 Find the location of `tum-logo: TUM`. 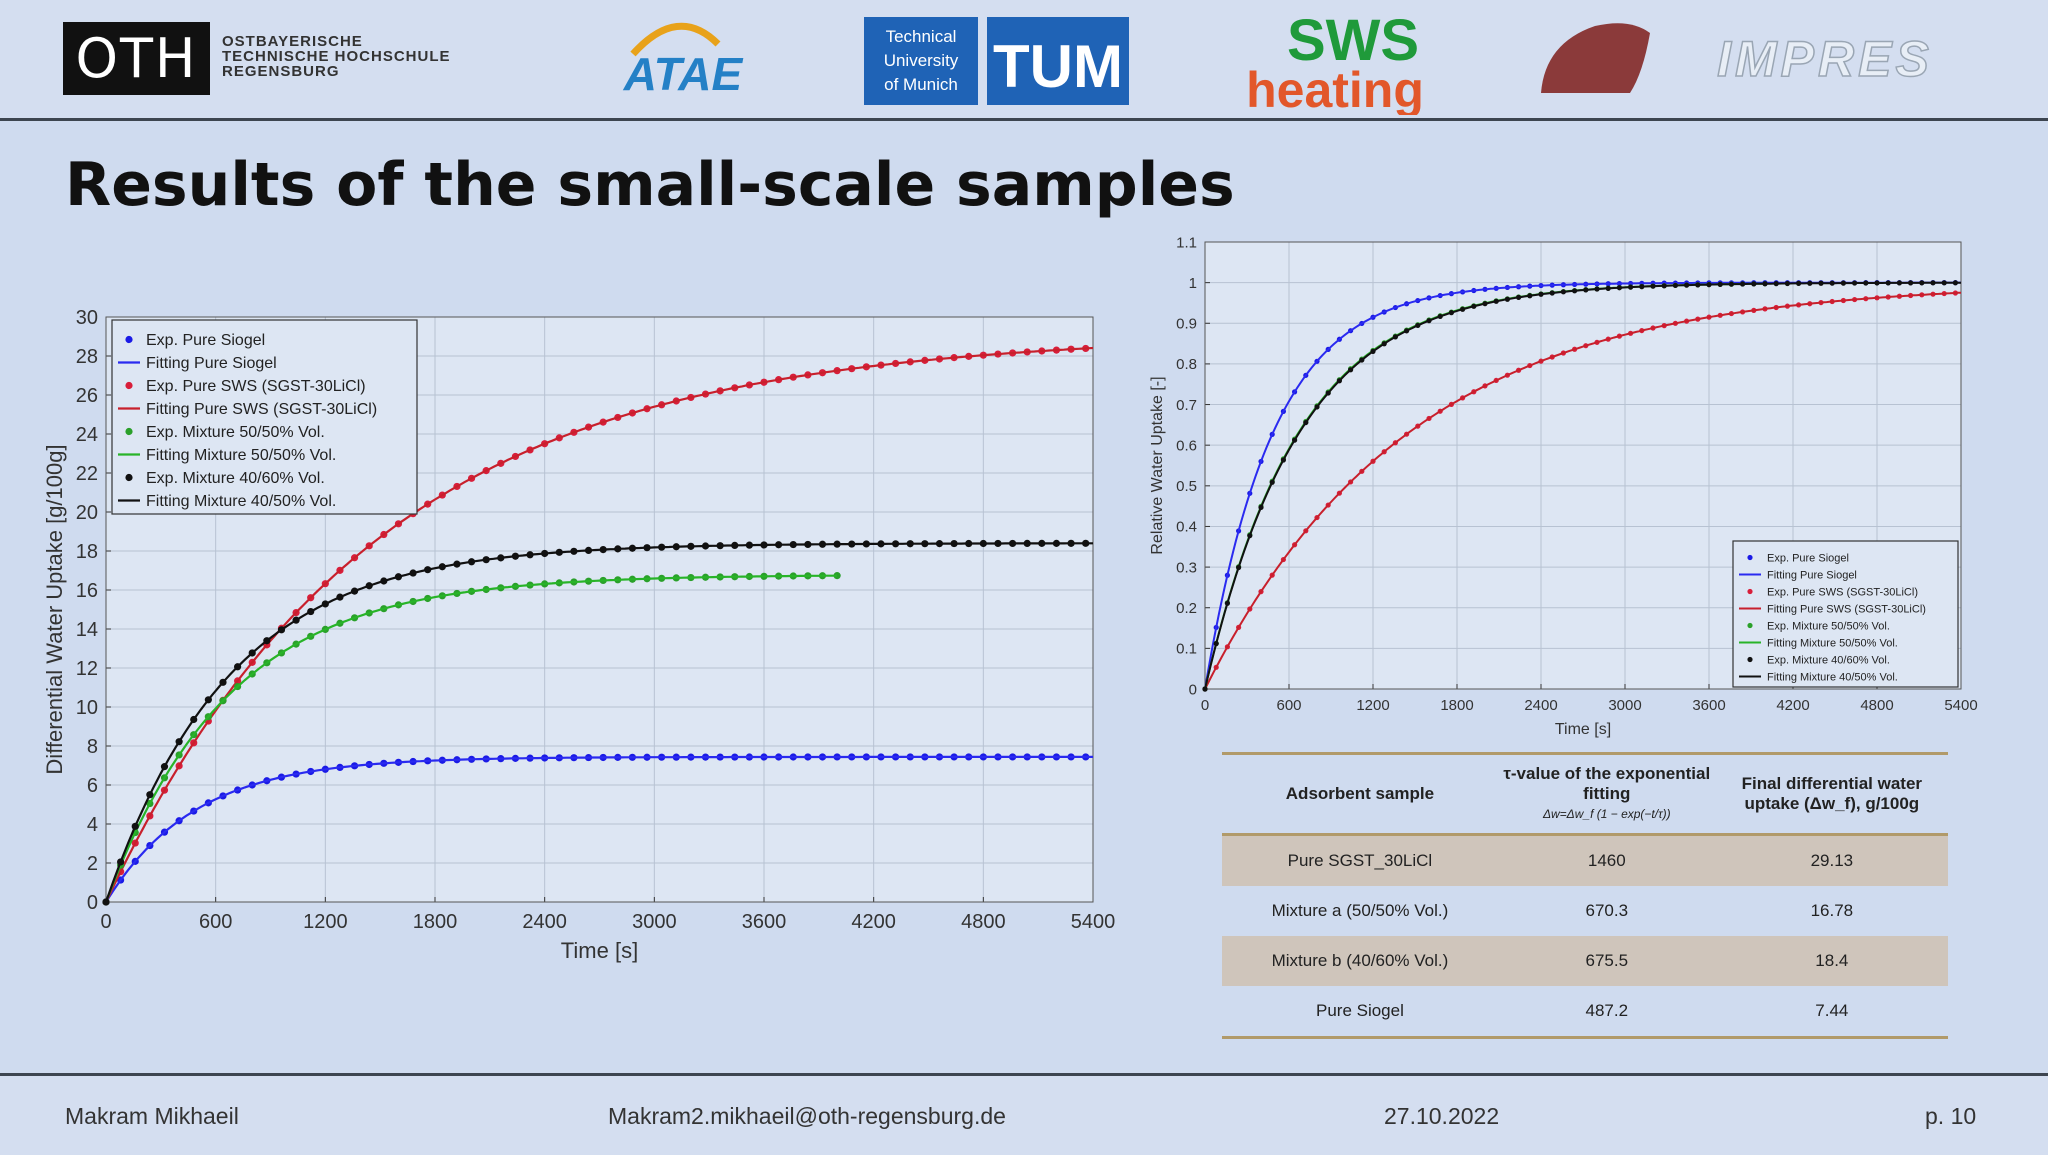

tum-logo: TUM is located at coordinates (1058, 61).